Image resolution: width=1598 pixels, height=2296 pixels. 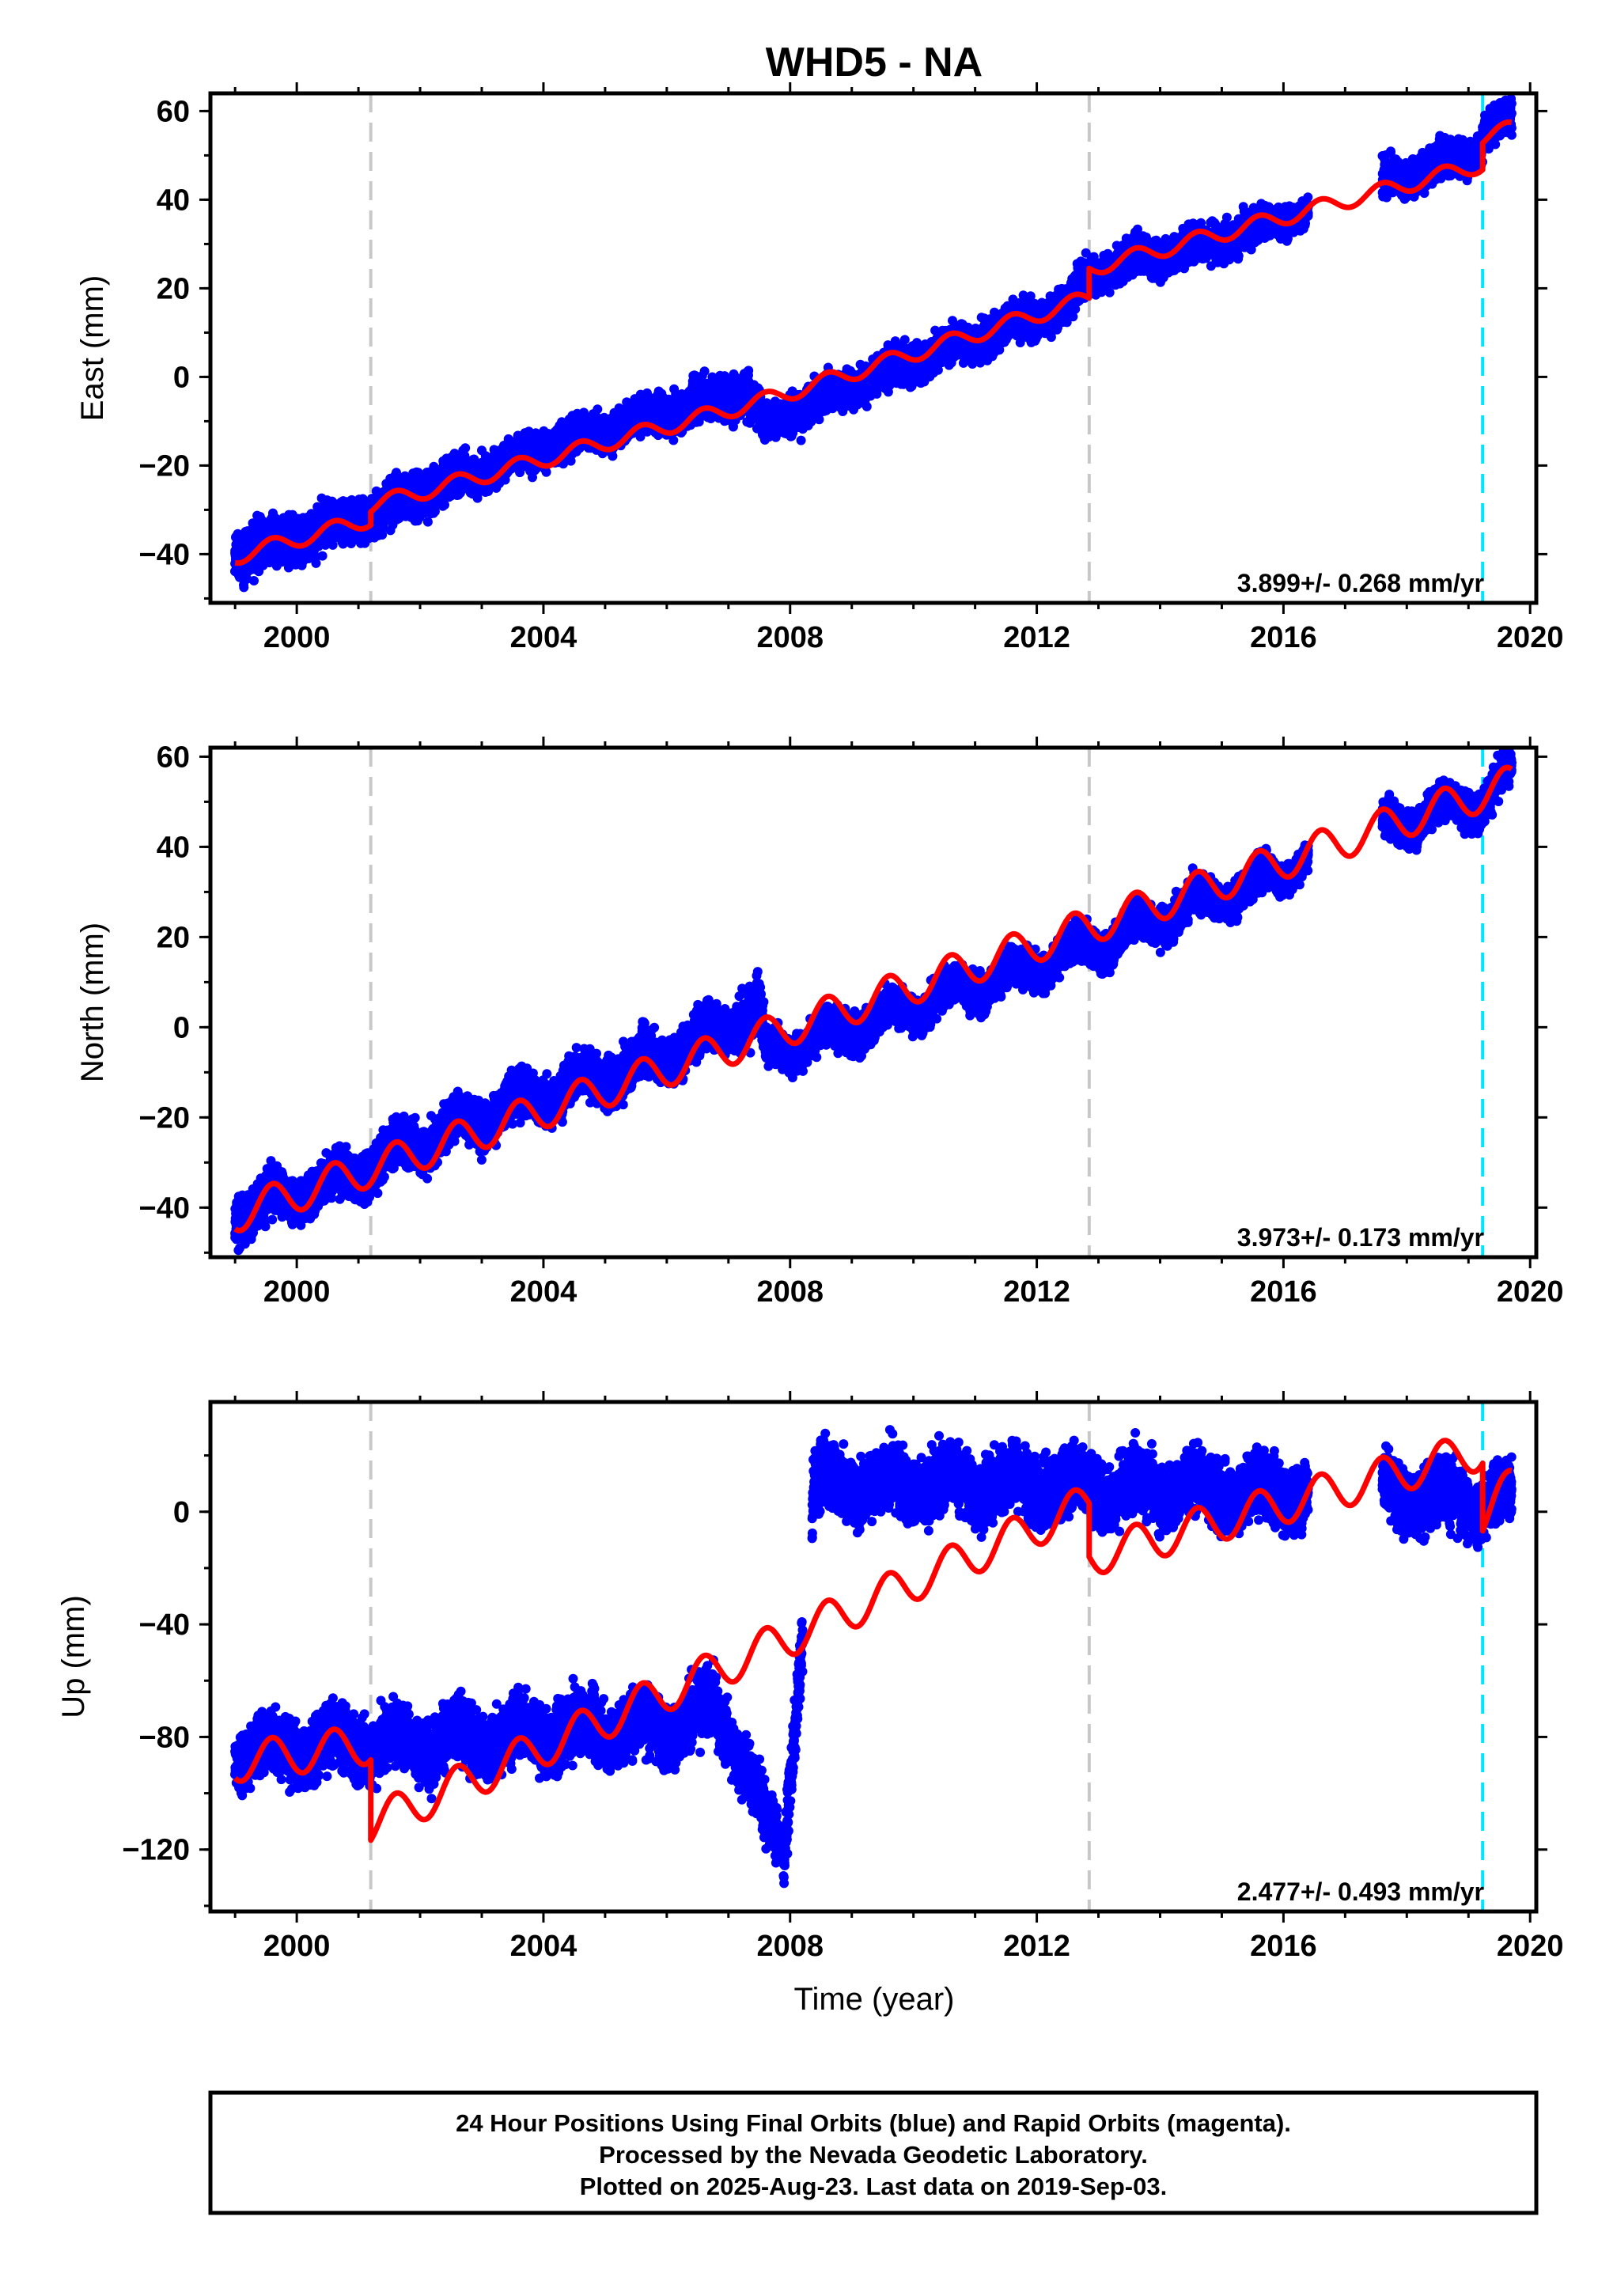 I want to click on chart-title: WHD5 - NA, so click(x=875, y=63).